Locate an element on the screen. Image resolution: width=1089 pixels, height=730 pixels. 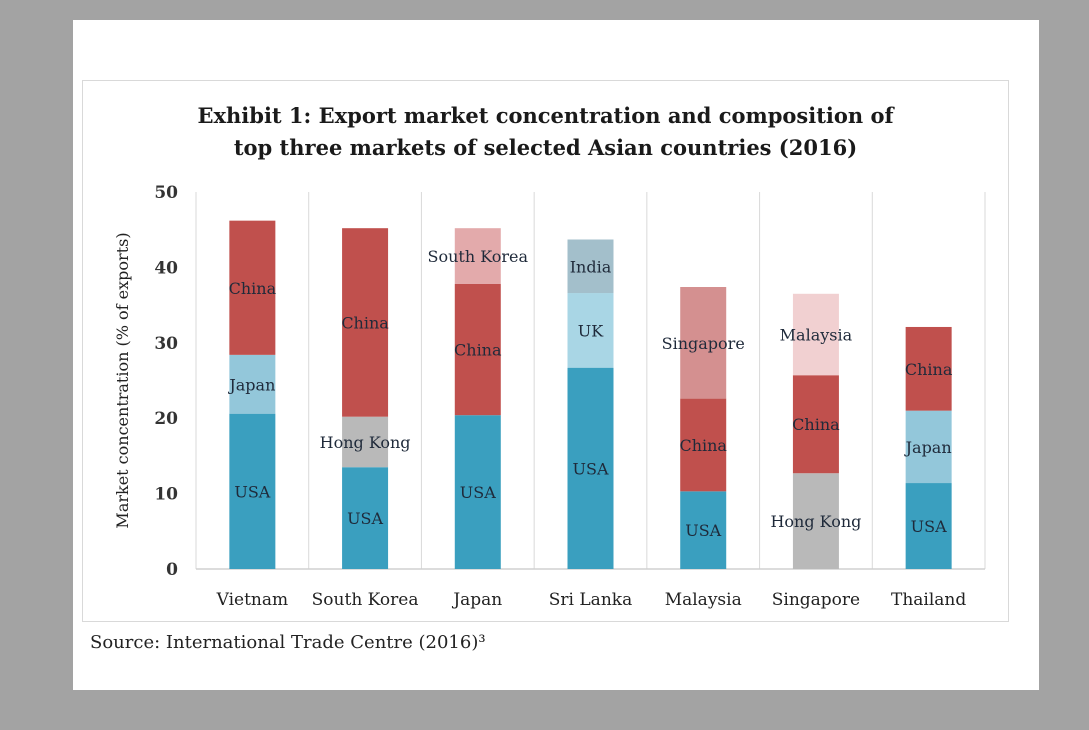
segment-label: Malaysia is located at coordinates (816, 335).